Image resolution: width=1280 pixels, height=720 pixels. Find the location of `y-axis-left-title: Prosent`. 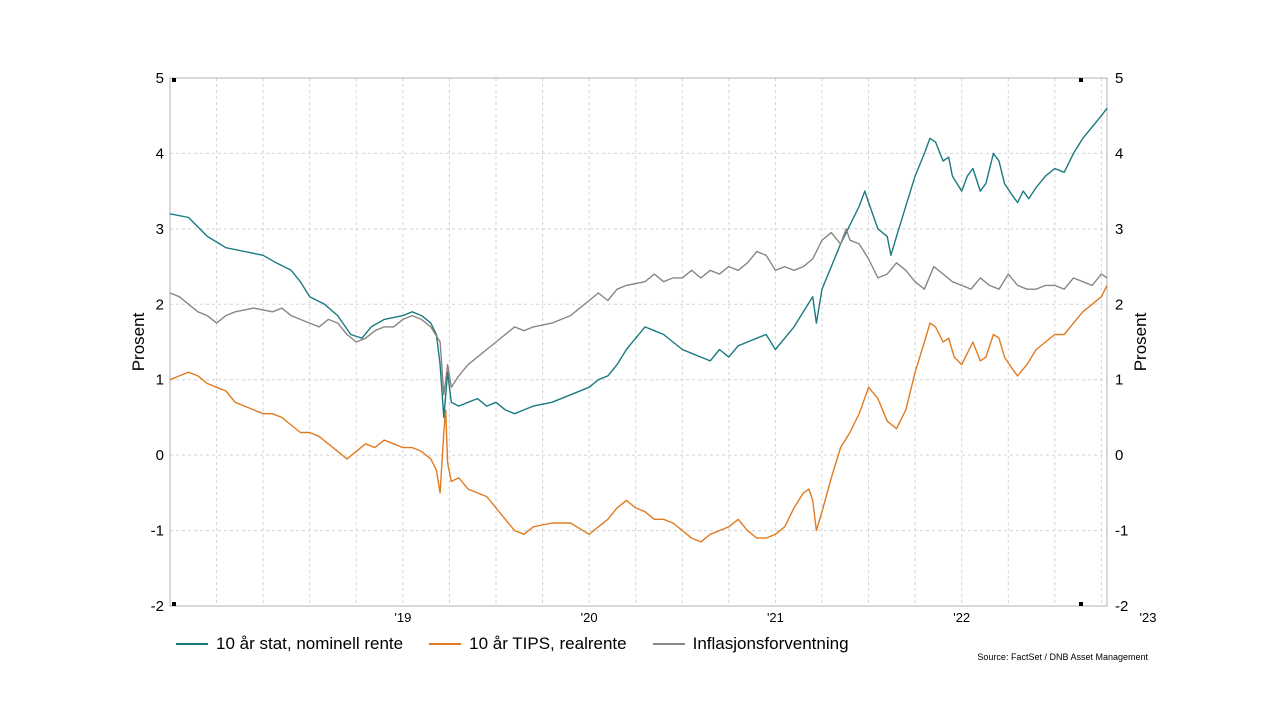

y-axis-left-title: Prosent is located at coordinates (138, 341).